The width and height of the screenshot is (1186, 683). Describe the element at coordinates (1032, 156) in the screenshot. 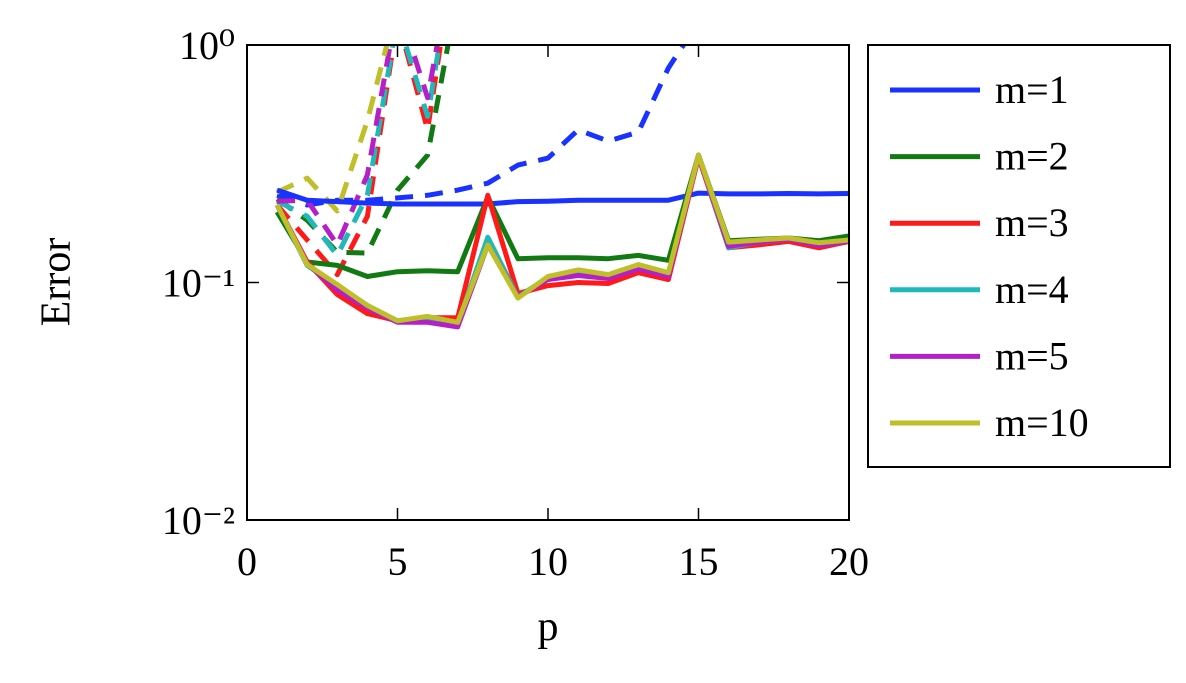

I see `legend-label: m=2` at that location.